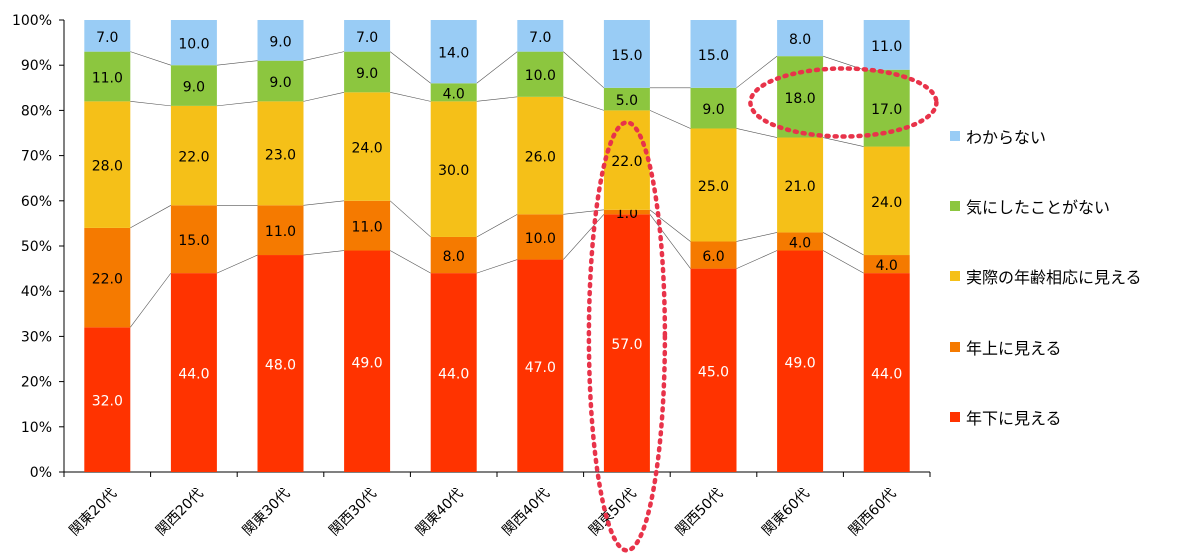 This screenshot has height=553, width=1180. What do you see at coordinates (36, 247) in the screenshot?
I see `y-tick-label: 50%` at bounding box center [36, 247].